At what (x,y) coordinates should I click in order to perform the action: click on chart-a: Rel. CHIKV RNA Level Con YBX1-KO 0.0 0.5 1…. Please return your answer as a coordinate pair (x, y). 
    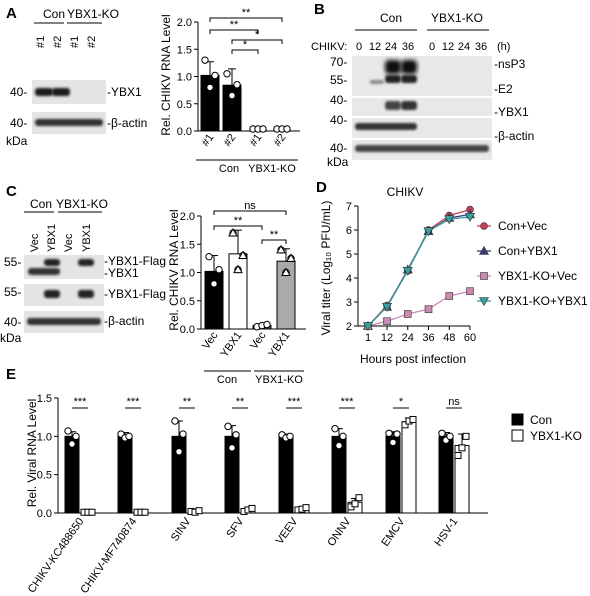
    Looking at the image, I should click on (229, 91).